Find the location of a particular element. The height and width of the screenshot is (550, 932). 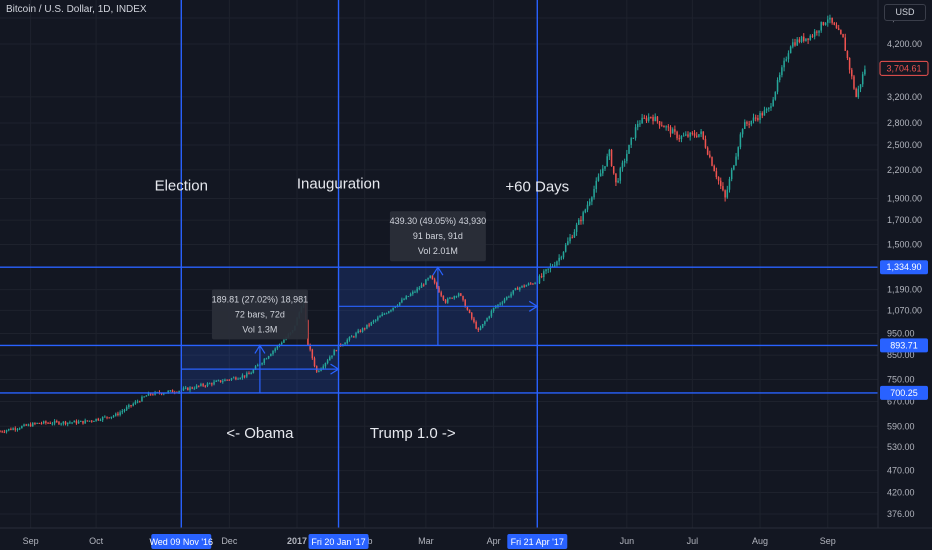

price-tick-label: 950.00 is located at coordinates (901, 333).